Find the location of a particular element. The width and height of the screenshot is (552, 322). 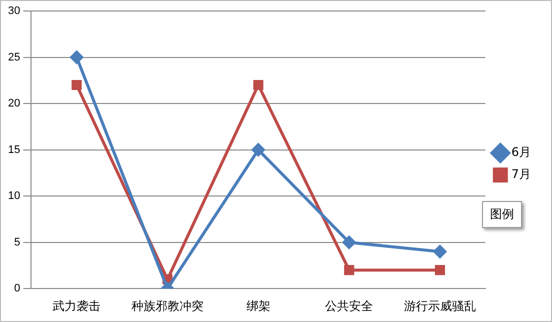

x-tick-label: 种族邪教冲突 is located at coordinates (167, 306).